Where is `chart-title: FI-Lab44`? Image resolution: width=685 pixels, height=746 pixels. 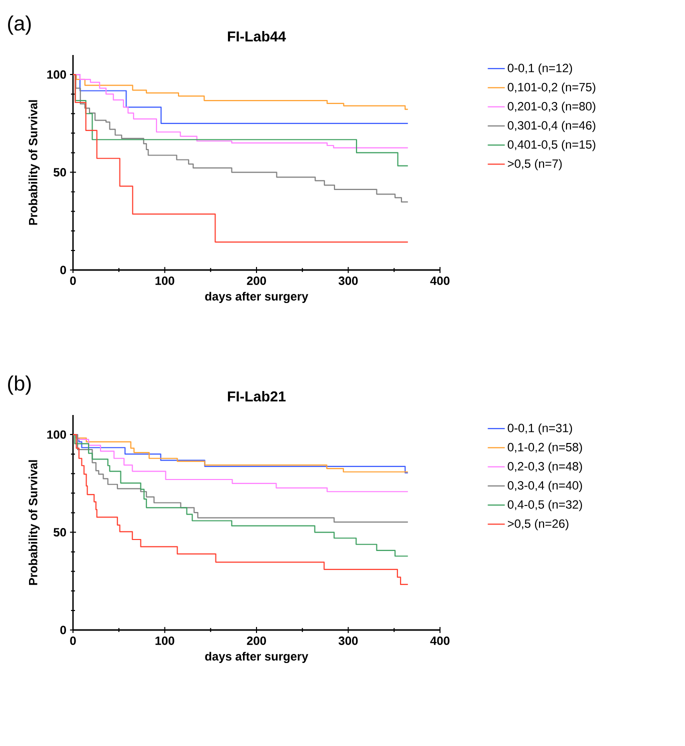
chart-title: FI-Lab44 is located at coordinates (257, 36).